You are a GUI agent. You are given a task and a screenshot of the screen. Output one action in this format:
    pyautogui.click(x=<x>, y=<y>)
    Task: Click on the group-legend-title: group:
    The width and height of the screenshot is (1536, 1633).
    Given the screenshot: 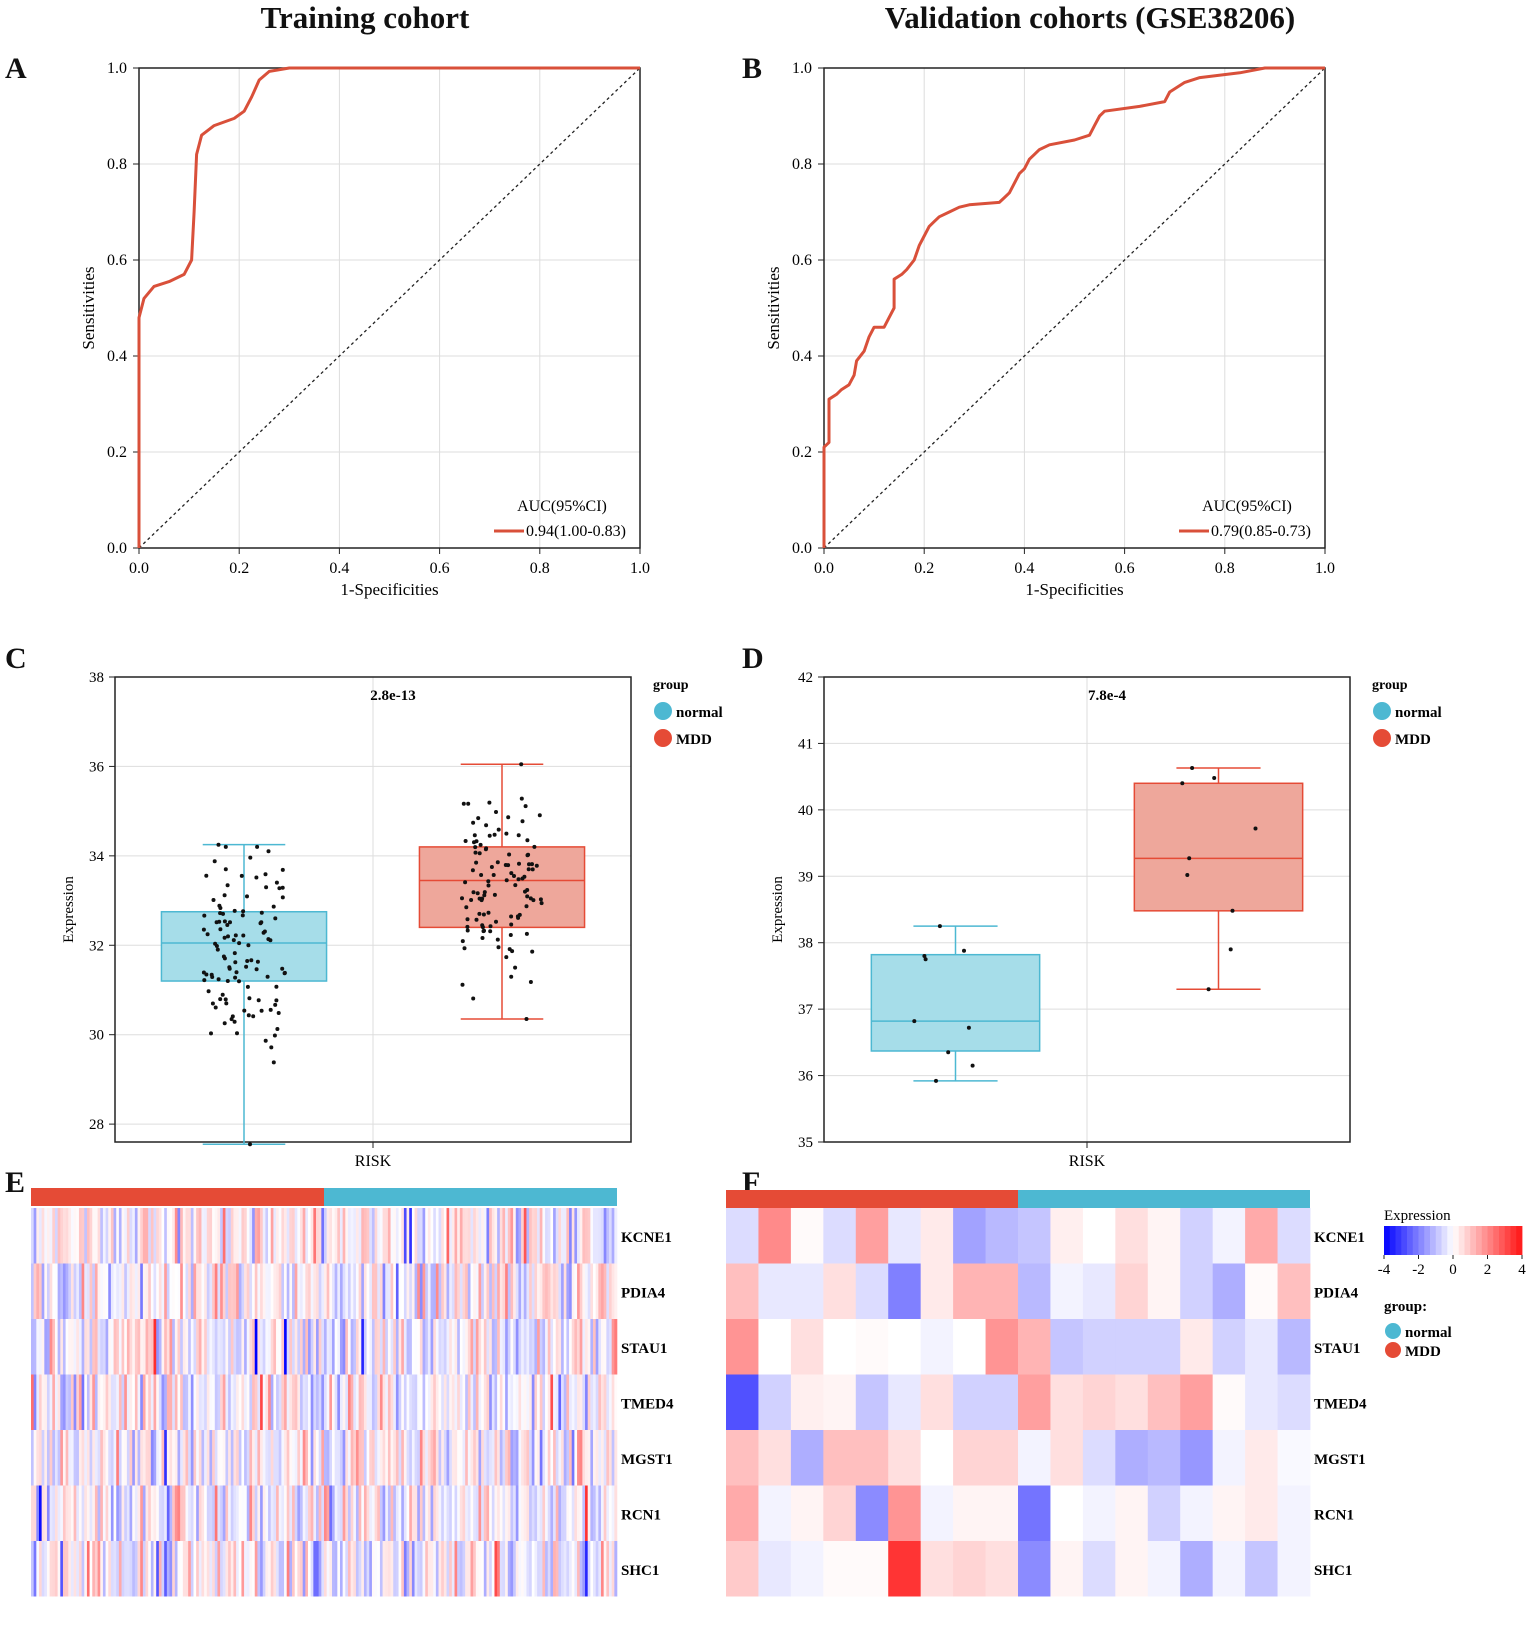 What is the action you would take?
    pyautogui.click(x=1405, y=1307)
    